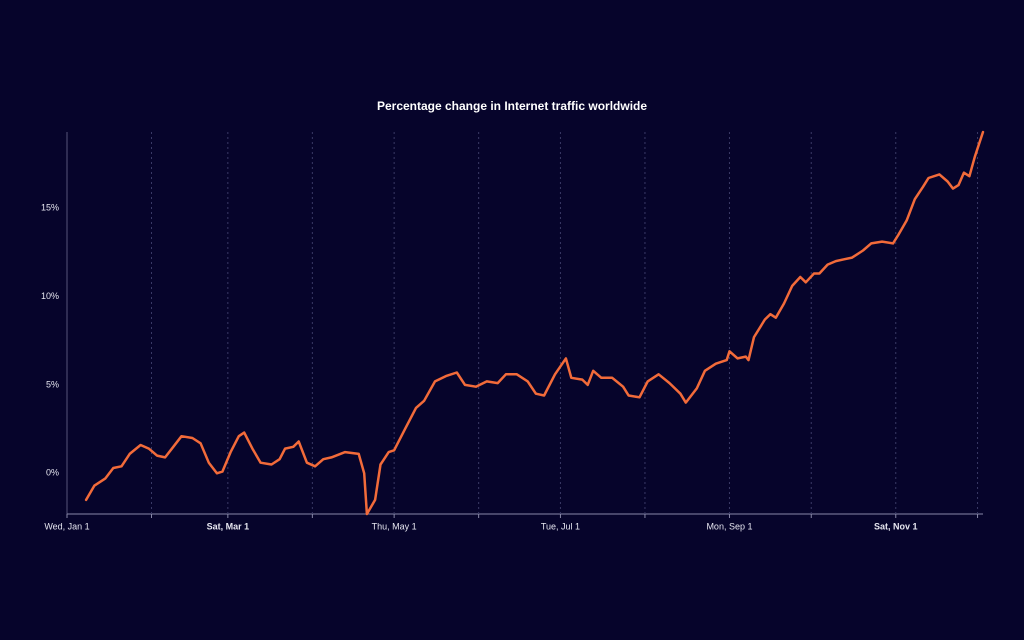 The height and width of the screenshot is (640, 1024). I want to click on x-tick-label: Sat, Mar 1, so click(228, 526).